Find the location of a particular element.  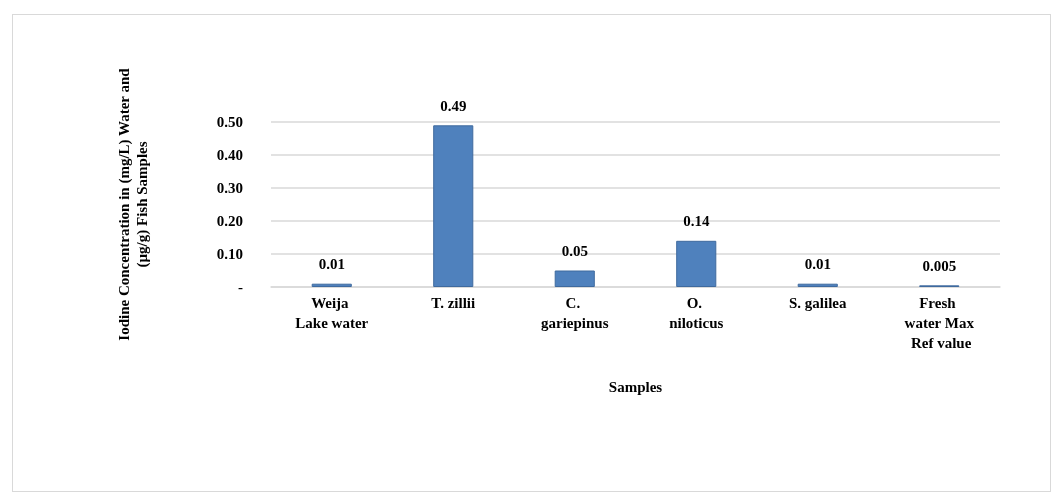

x-tick-label: Fresh water Max Ref value is located at coordinates (939, 323).